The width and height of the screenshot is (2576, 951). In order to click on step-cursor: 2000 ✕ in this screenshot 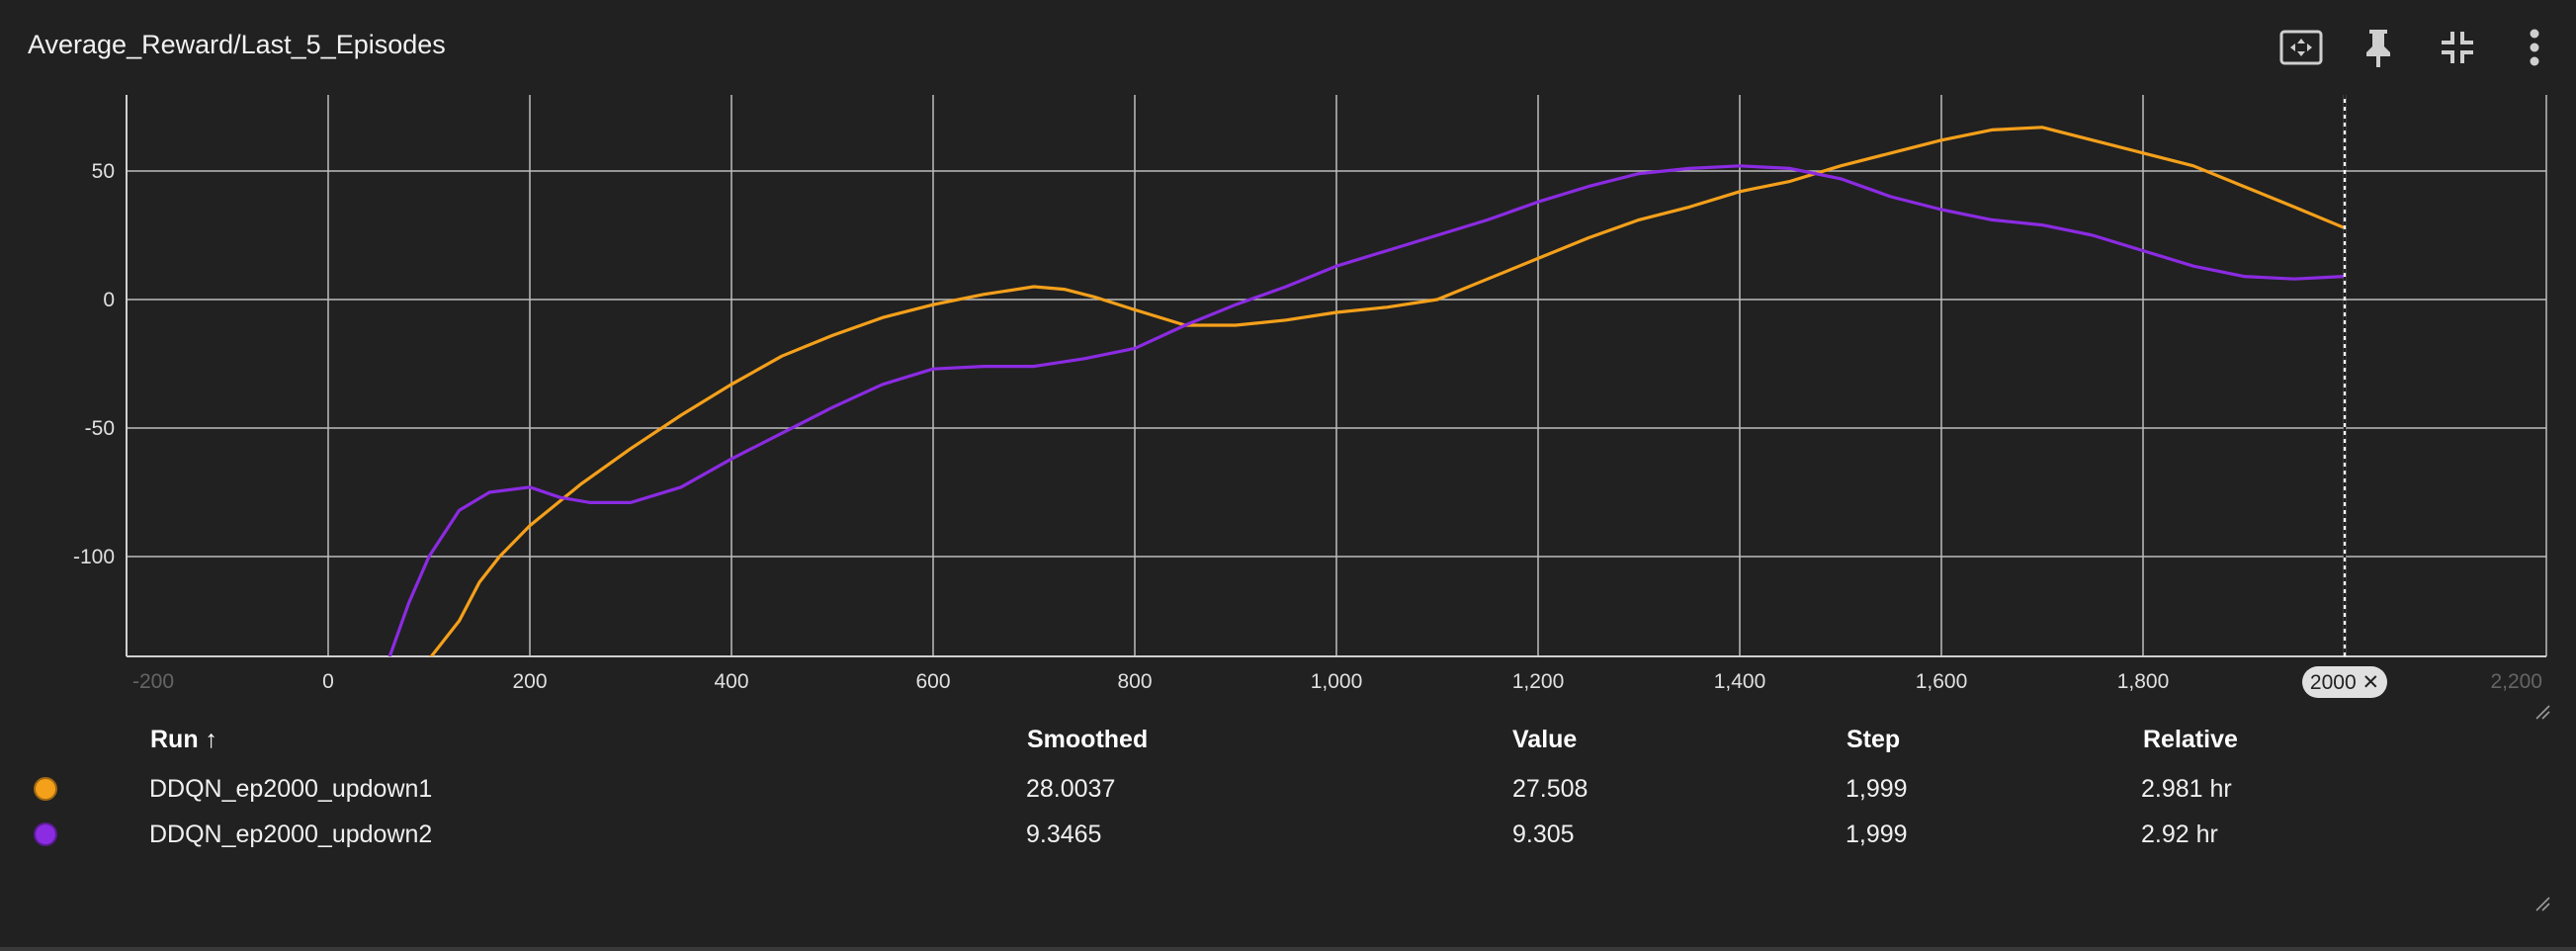, I will do `click(2344, 396)`.